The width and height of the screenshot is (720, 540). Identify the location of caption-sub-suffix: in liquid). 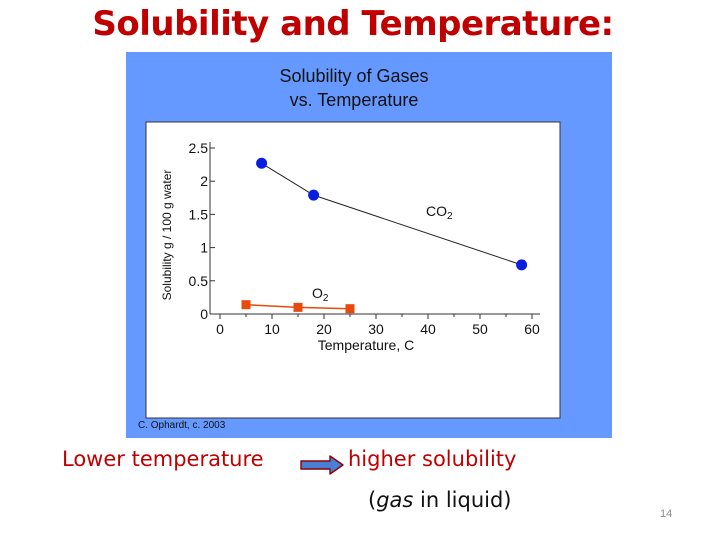
(462, 500).